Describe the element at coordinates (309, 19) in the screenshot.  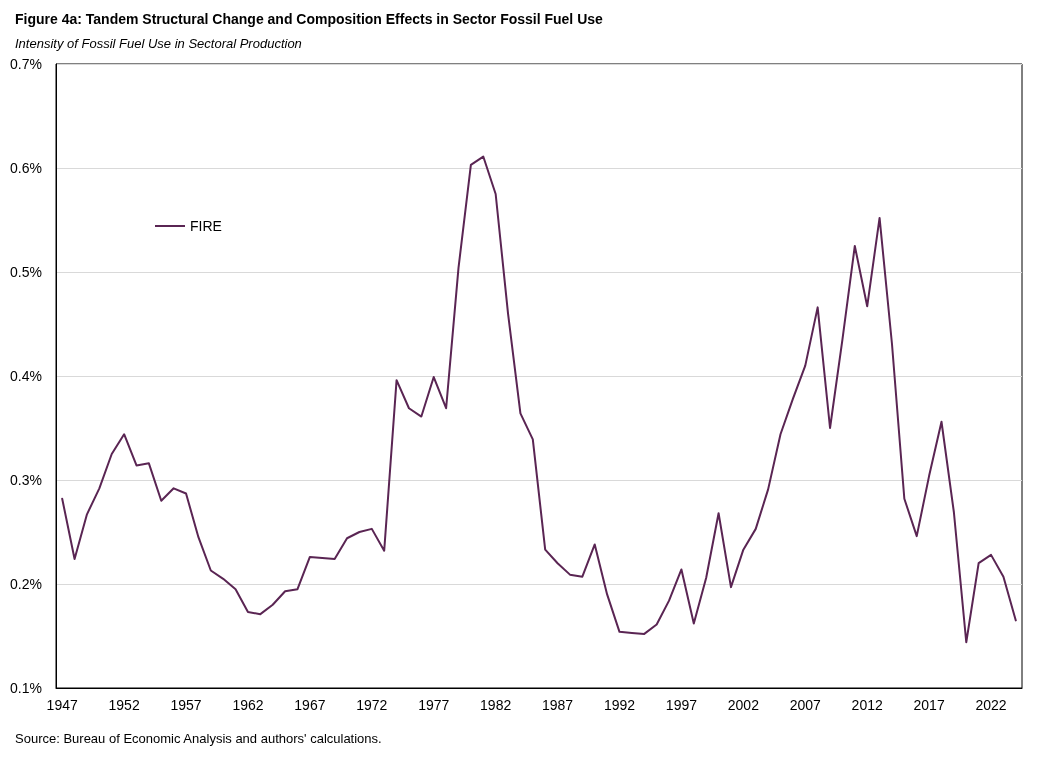
I see `chart-title: Figure 4a: Tandem Structural Change and Composition Effects in Sector Fossil Fuel Use` at that location.